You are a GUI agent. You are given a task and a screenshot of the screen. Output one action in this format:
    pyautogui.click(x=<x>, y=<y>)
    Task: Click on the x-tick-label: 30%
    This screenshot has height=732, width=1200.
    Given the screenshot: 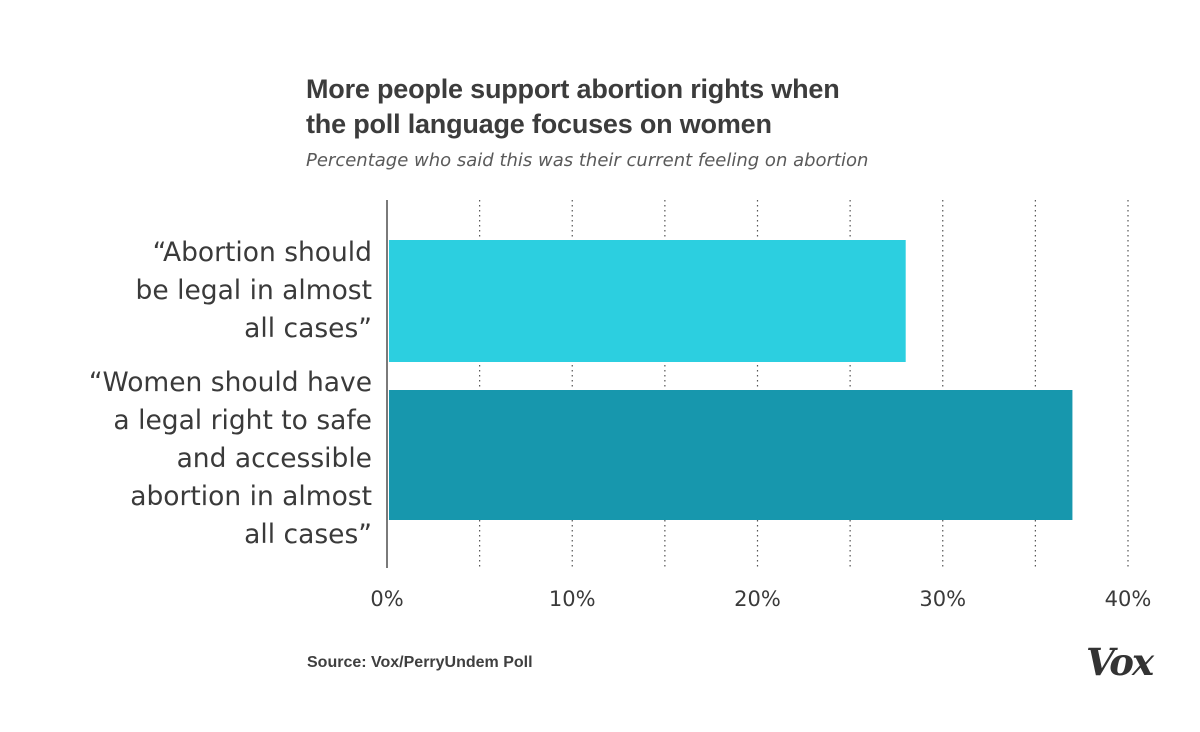 What is the action you would take?
    pyautogui.click(x=942, y=599)
    